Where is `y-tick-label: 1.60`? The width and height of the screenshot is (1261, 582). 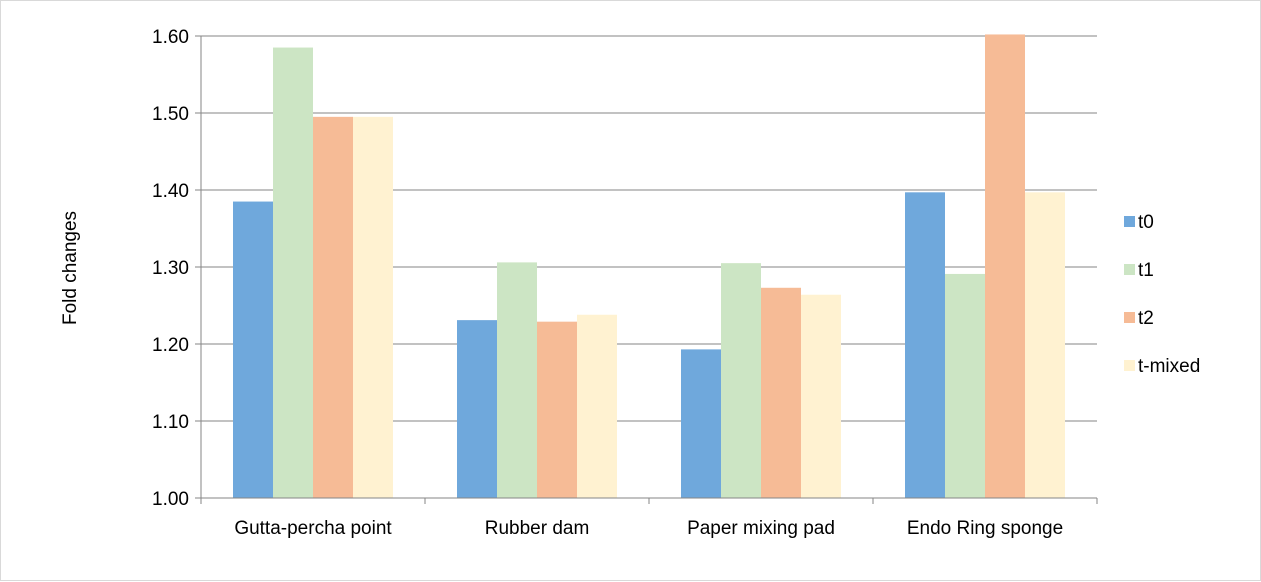
y-tick-label: 1.60 is located at coordinates (170, 37).